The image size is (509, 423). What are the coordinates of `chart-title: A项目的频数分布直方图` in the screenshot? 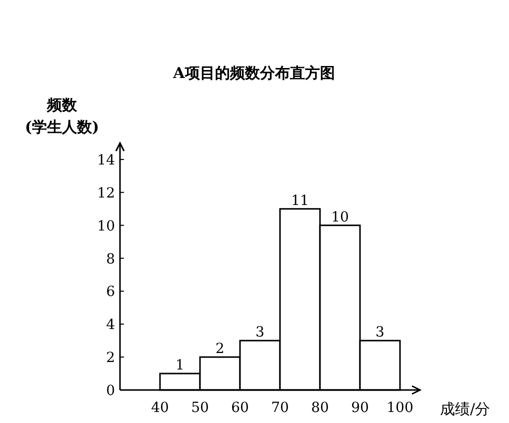 It's located at (253, 73).